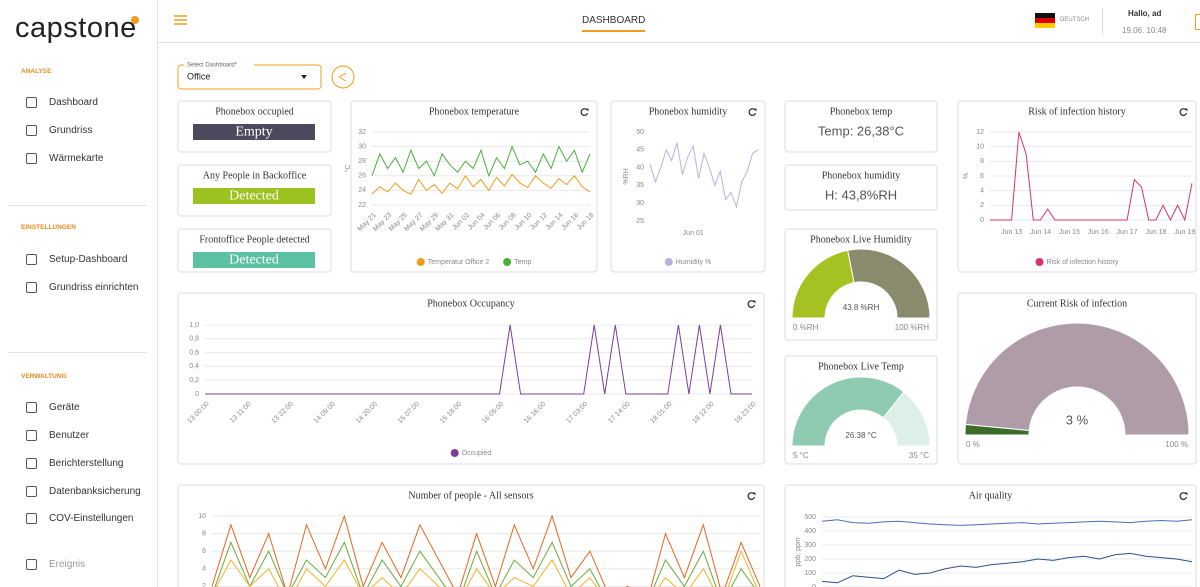 The image size is (1200, 587). I want to click on card-title: Phonebox humidity, so click(688, 111).